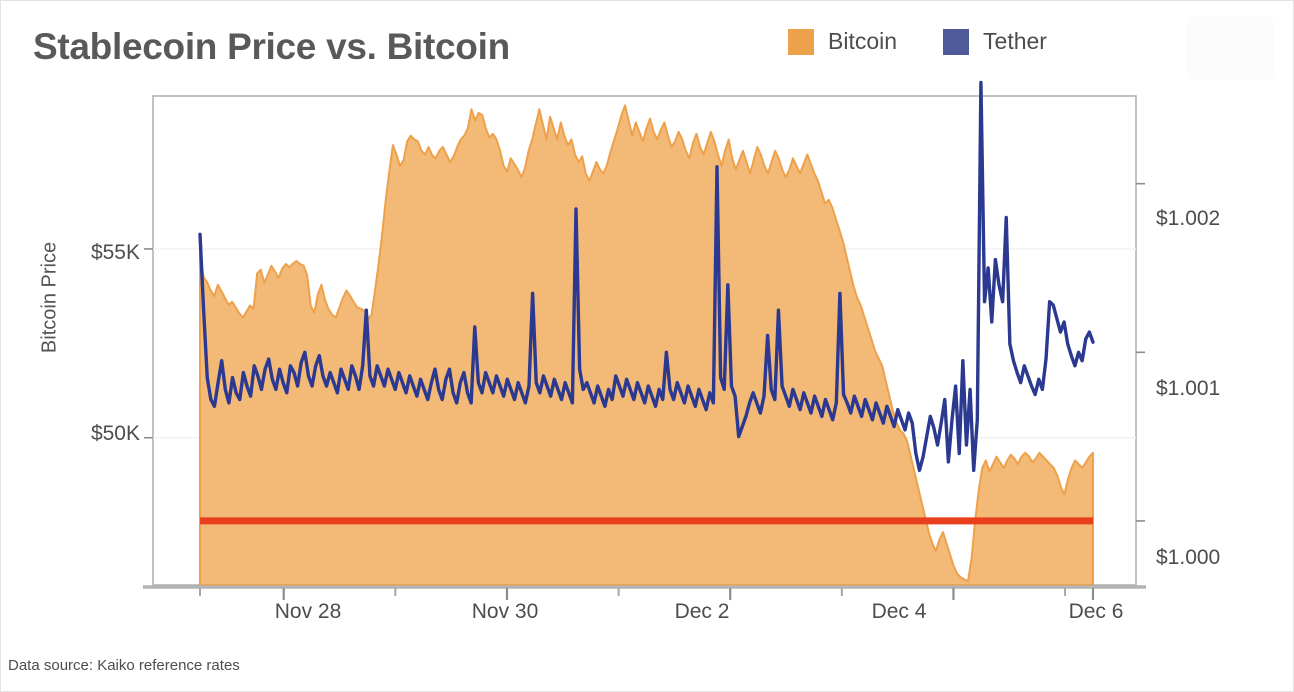 The width and height of the screenshot is (1294, 692). I want to click on y-tick-right-1000: $1.000, so click(1188, 557).